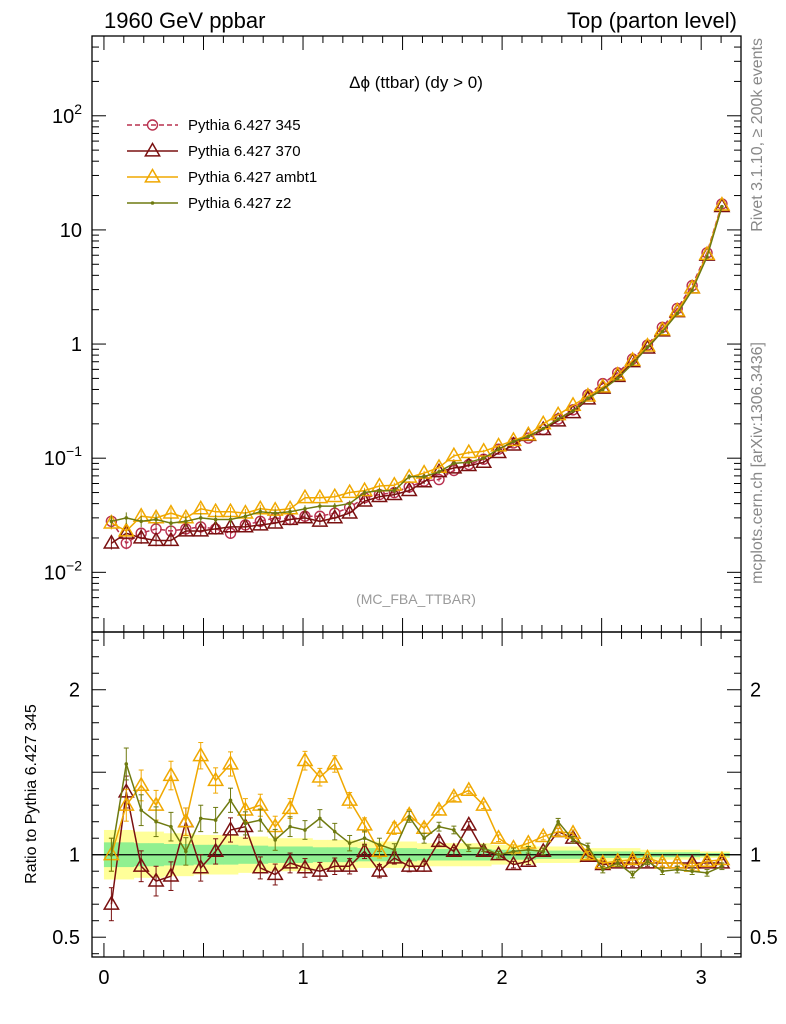  Describe the element at coordinates (252, 177) in the screenshot. I see `legend-label: Pythia 6.427 ambt1` at that location.